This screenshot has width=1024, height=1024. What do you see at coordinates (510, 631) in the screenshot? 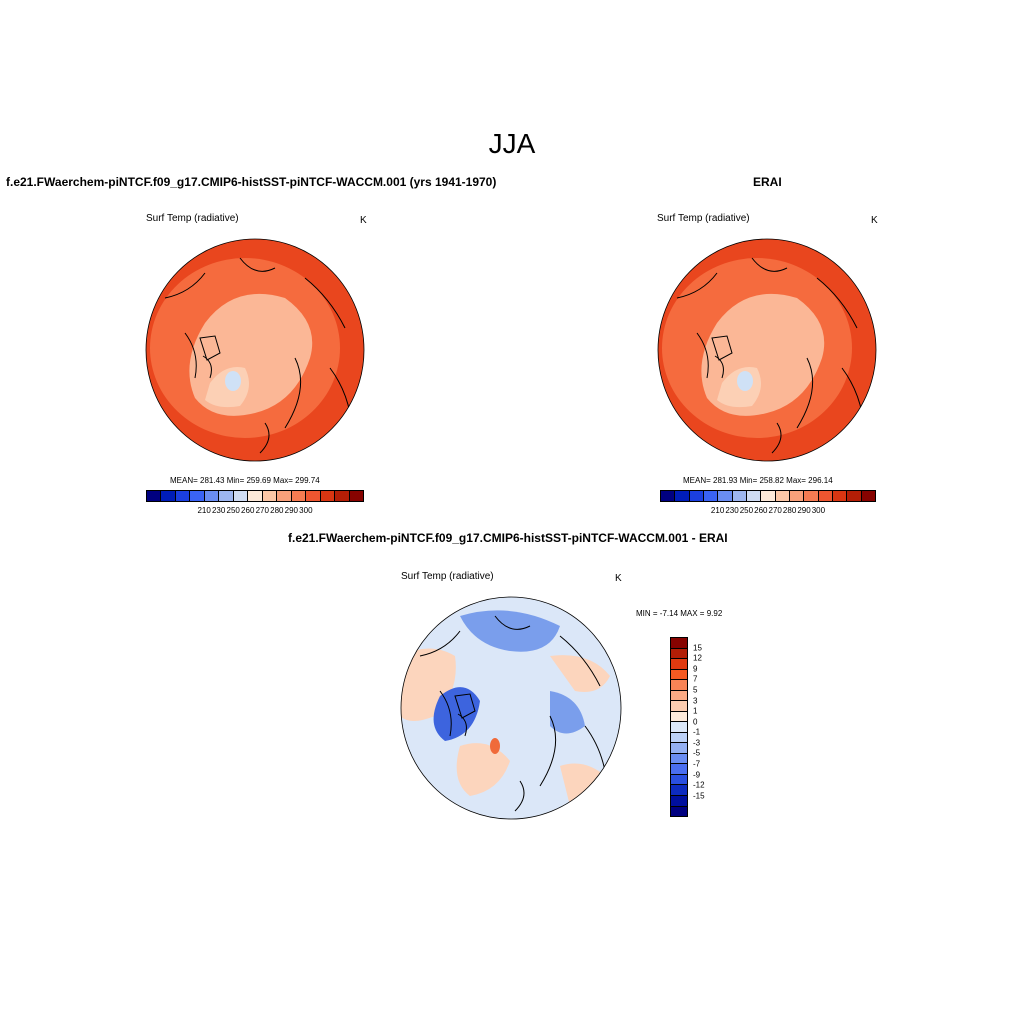
I see `panel-3-cool-anomaly-north` at bounding box center [510, 631].